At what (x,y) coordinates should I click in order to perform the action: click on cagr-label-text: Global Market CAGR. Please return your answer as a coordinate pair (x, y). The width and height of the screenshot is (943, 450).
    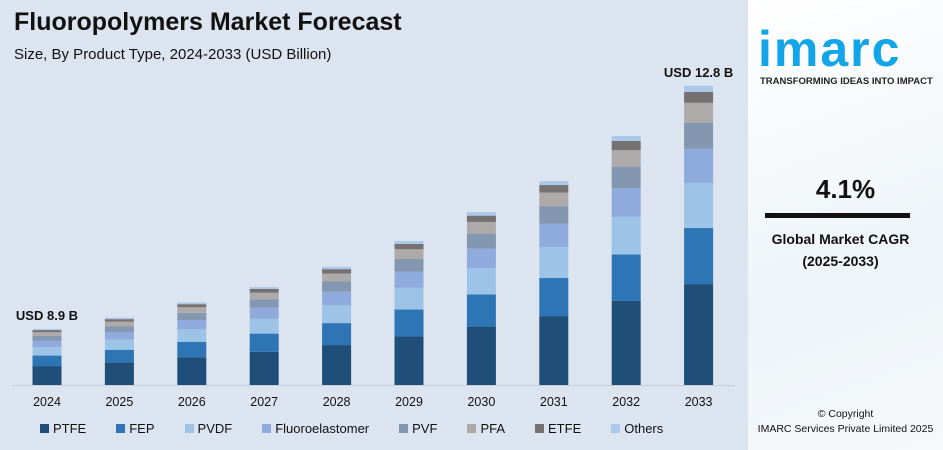
    Looking at the image, I should click on (840, 239).